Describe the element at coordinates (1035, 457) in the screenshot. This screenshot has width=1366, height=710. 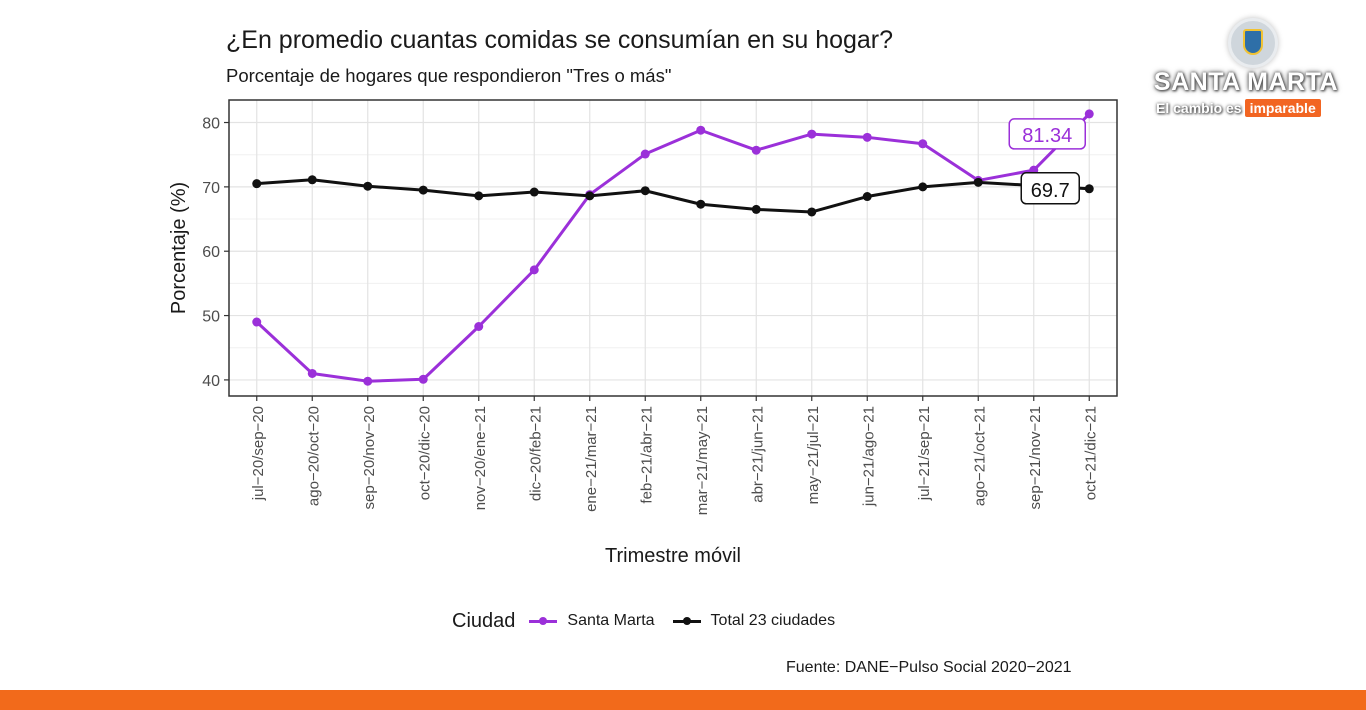
I see `x-tick-label: sep−21/nov−21` at that location.